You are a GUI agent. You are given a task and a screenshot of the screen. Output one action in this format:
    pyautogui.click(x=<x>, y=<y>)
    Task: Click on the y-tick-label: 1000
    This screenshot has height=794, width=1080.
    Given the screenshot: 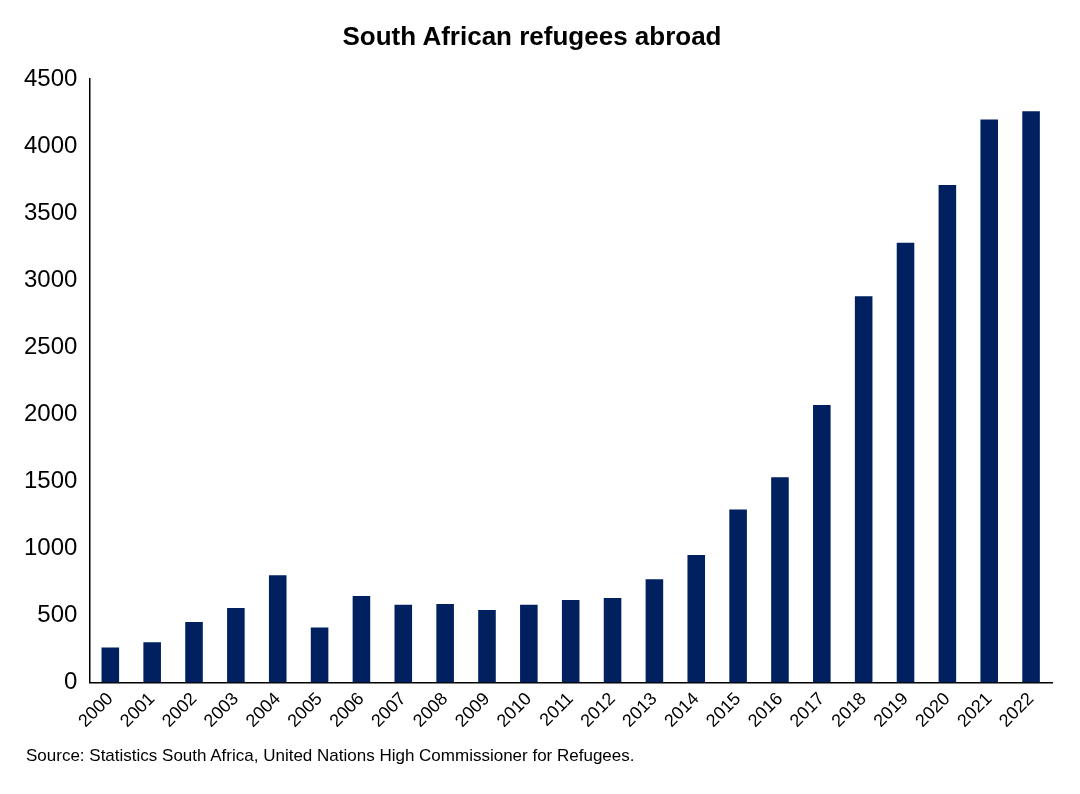 What is the action you would take?
    pyautogui.click(x=51, y=546)
    